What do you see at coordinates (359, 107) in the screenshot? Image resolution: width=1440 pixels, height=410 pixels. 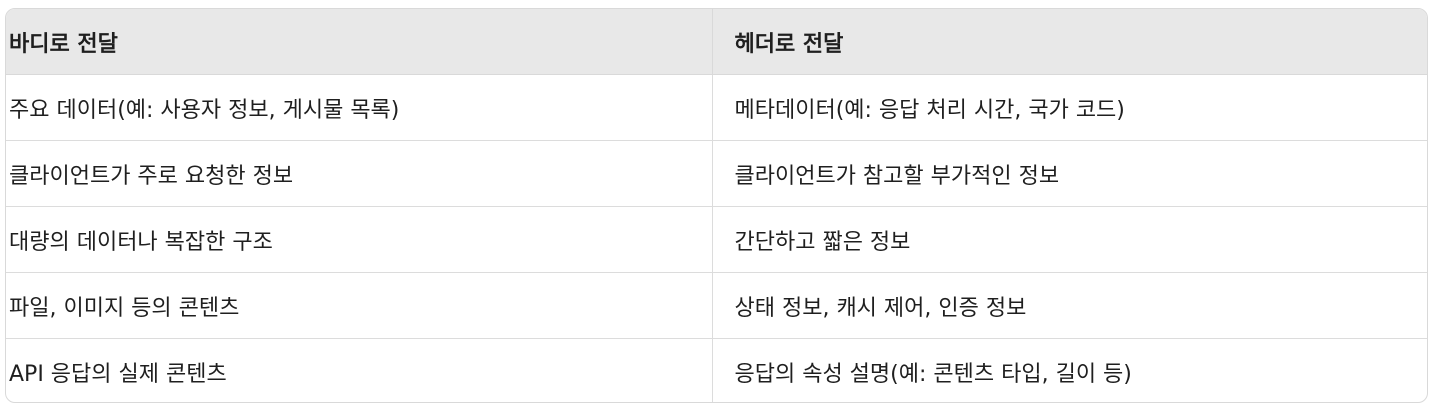 I see `table-cell-body: 주요 데이터(예: 사용자 정보, 게시물 목록)` at bounding box center [359, 107].